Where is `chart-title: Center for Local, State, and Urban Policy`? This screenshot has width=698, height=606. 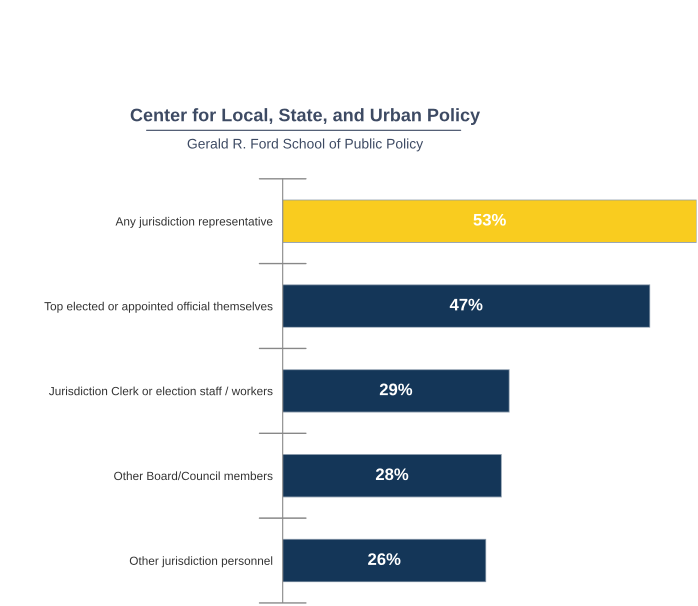
chart-title: Center for Local, State, and Urban Policy is located at coordinates (305, 116).